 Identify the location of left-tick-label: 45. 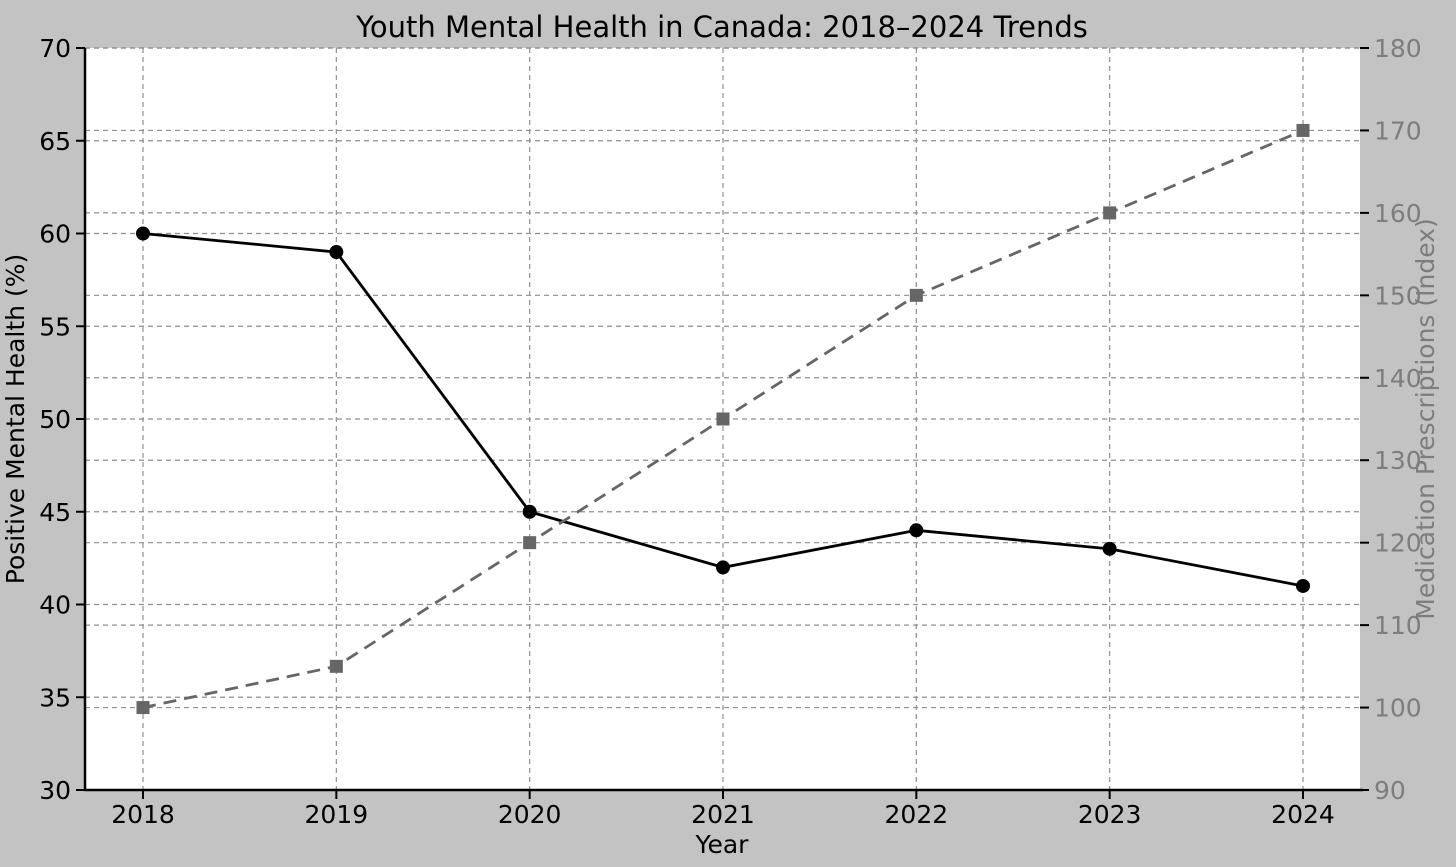
(55, 512).